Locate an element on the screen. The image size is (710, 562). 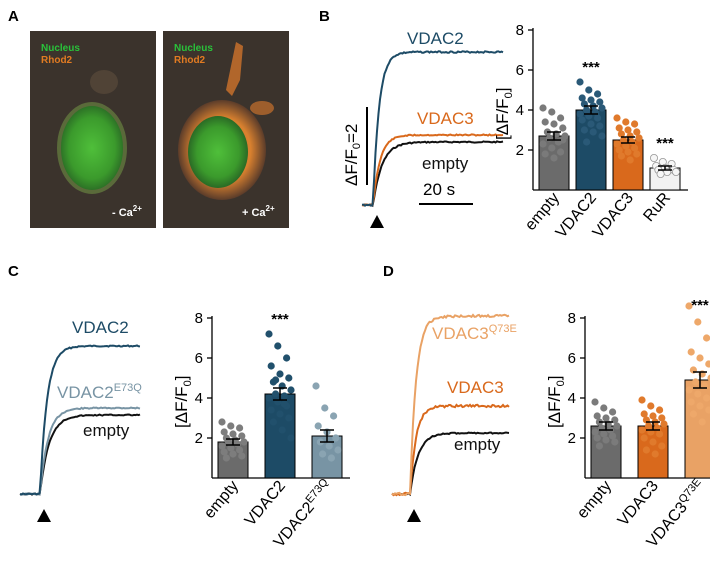
caption-with-calcium: + Ca2+ is located at coordinates (258, 211).